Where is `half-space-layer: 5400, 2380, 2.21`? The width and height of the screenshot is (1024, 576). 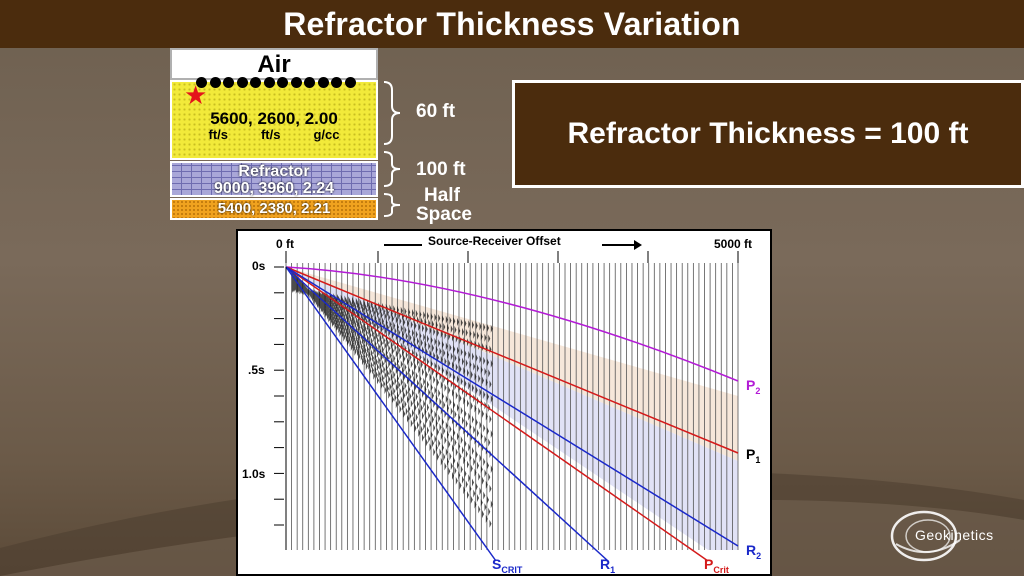 half-space-layer: 5400, 2380, 2.21 is located at coordinates (274, 209).